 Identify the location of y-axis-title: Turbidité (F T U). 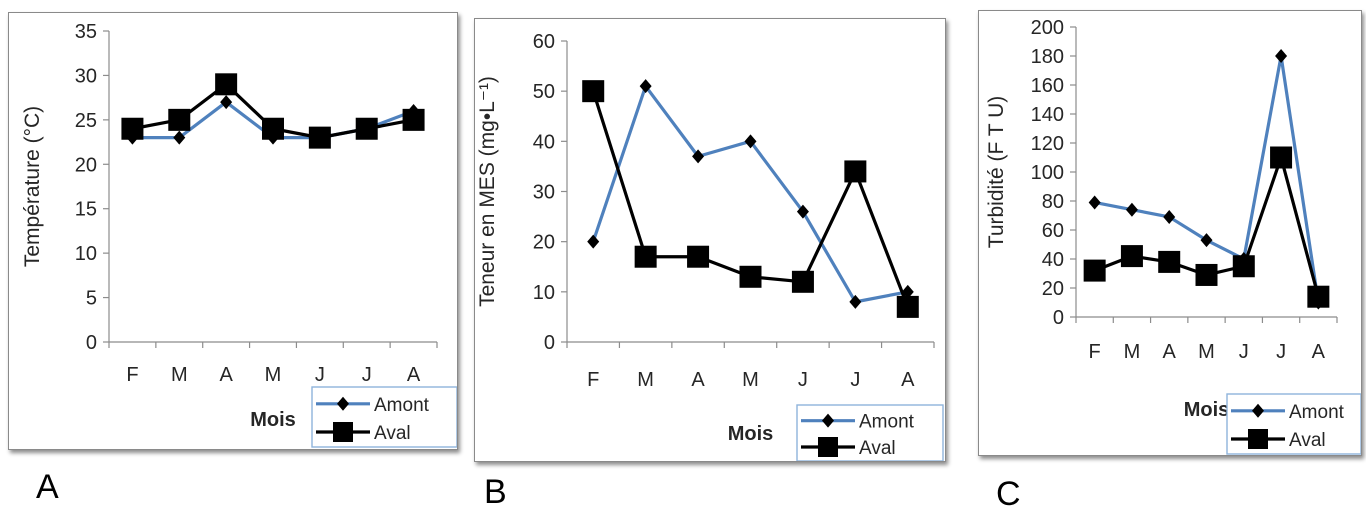
(996, 172).